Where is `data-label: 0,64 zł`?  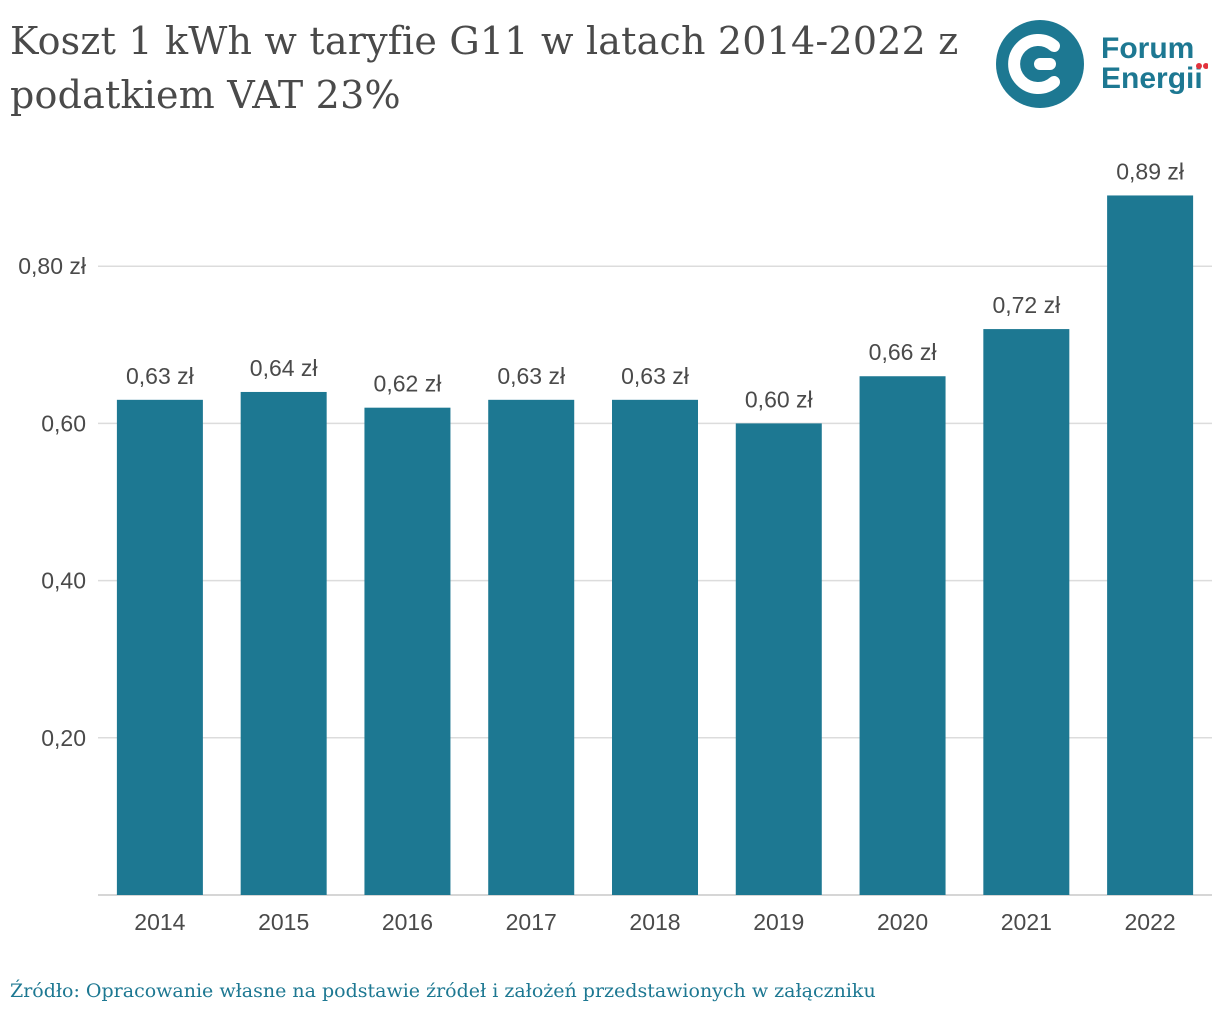 data-label: 0,64 zł is located at coordinates (284, 368).